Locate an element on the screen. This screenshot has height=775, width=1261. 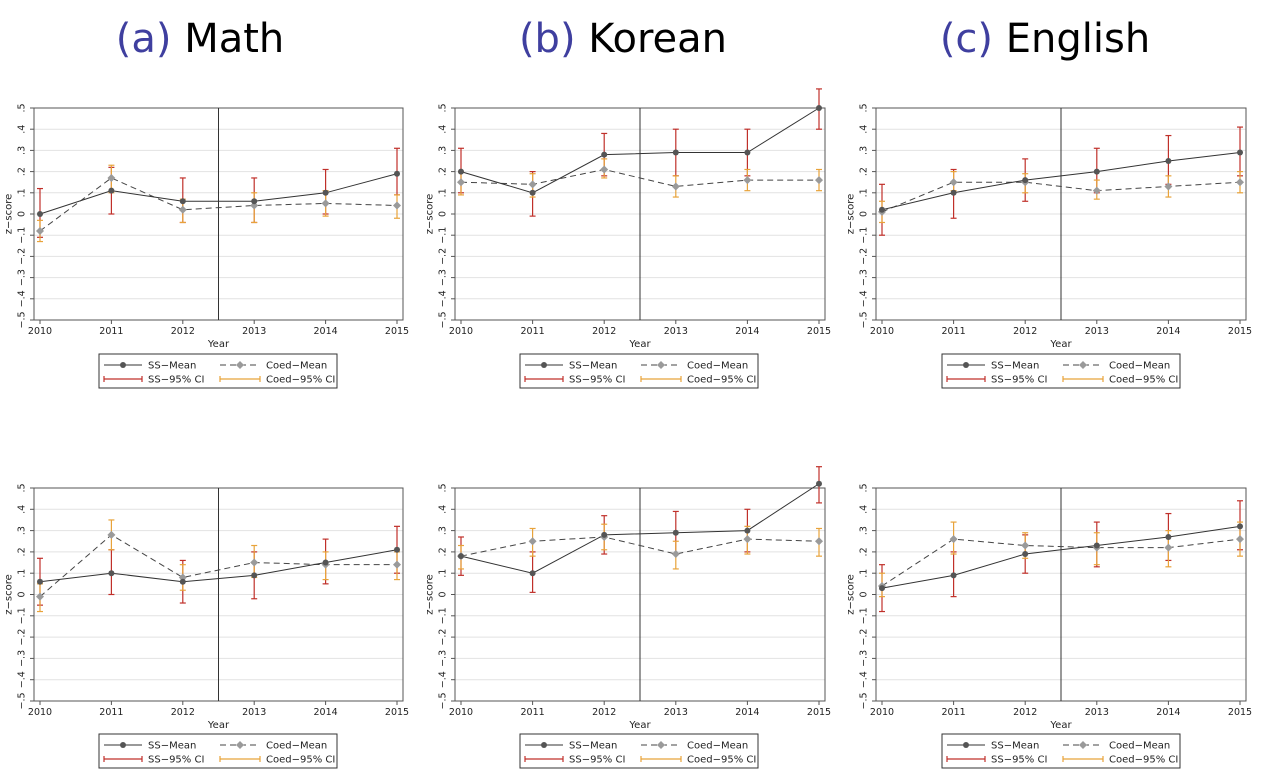
panel-title-math-prefix: (a) is located at coordinates (144, 39).